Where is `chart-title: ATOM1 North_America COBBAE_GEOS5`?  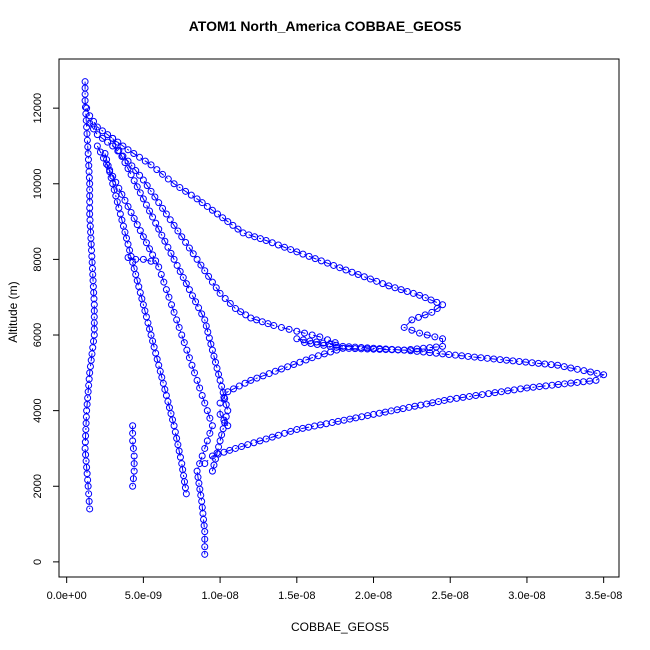 chart-title: ATOM1 North_America COBBAE_GEOS5 is located at coordinates (325, 26).